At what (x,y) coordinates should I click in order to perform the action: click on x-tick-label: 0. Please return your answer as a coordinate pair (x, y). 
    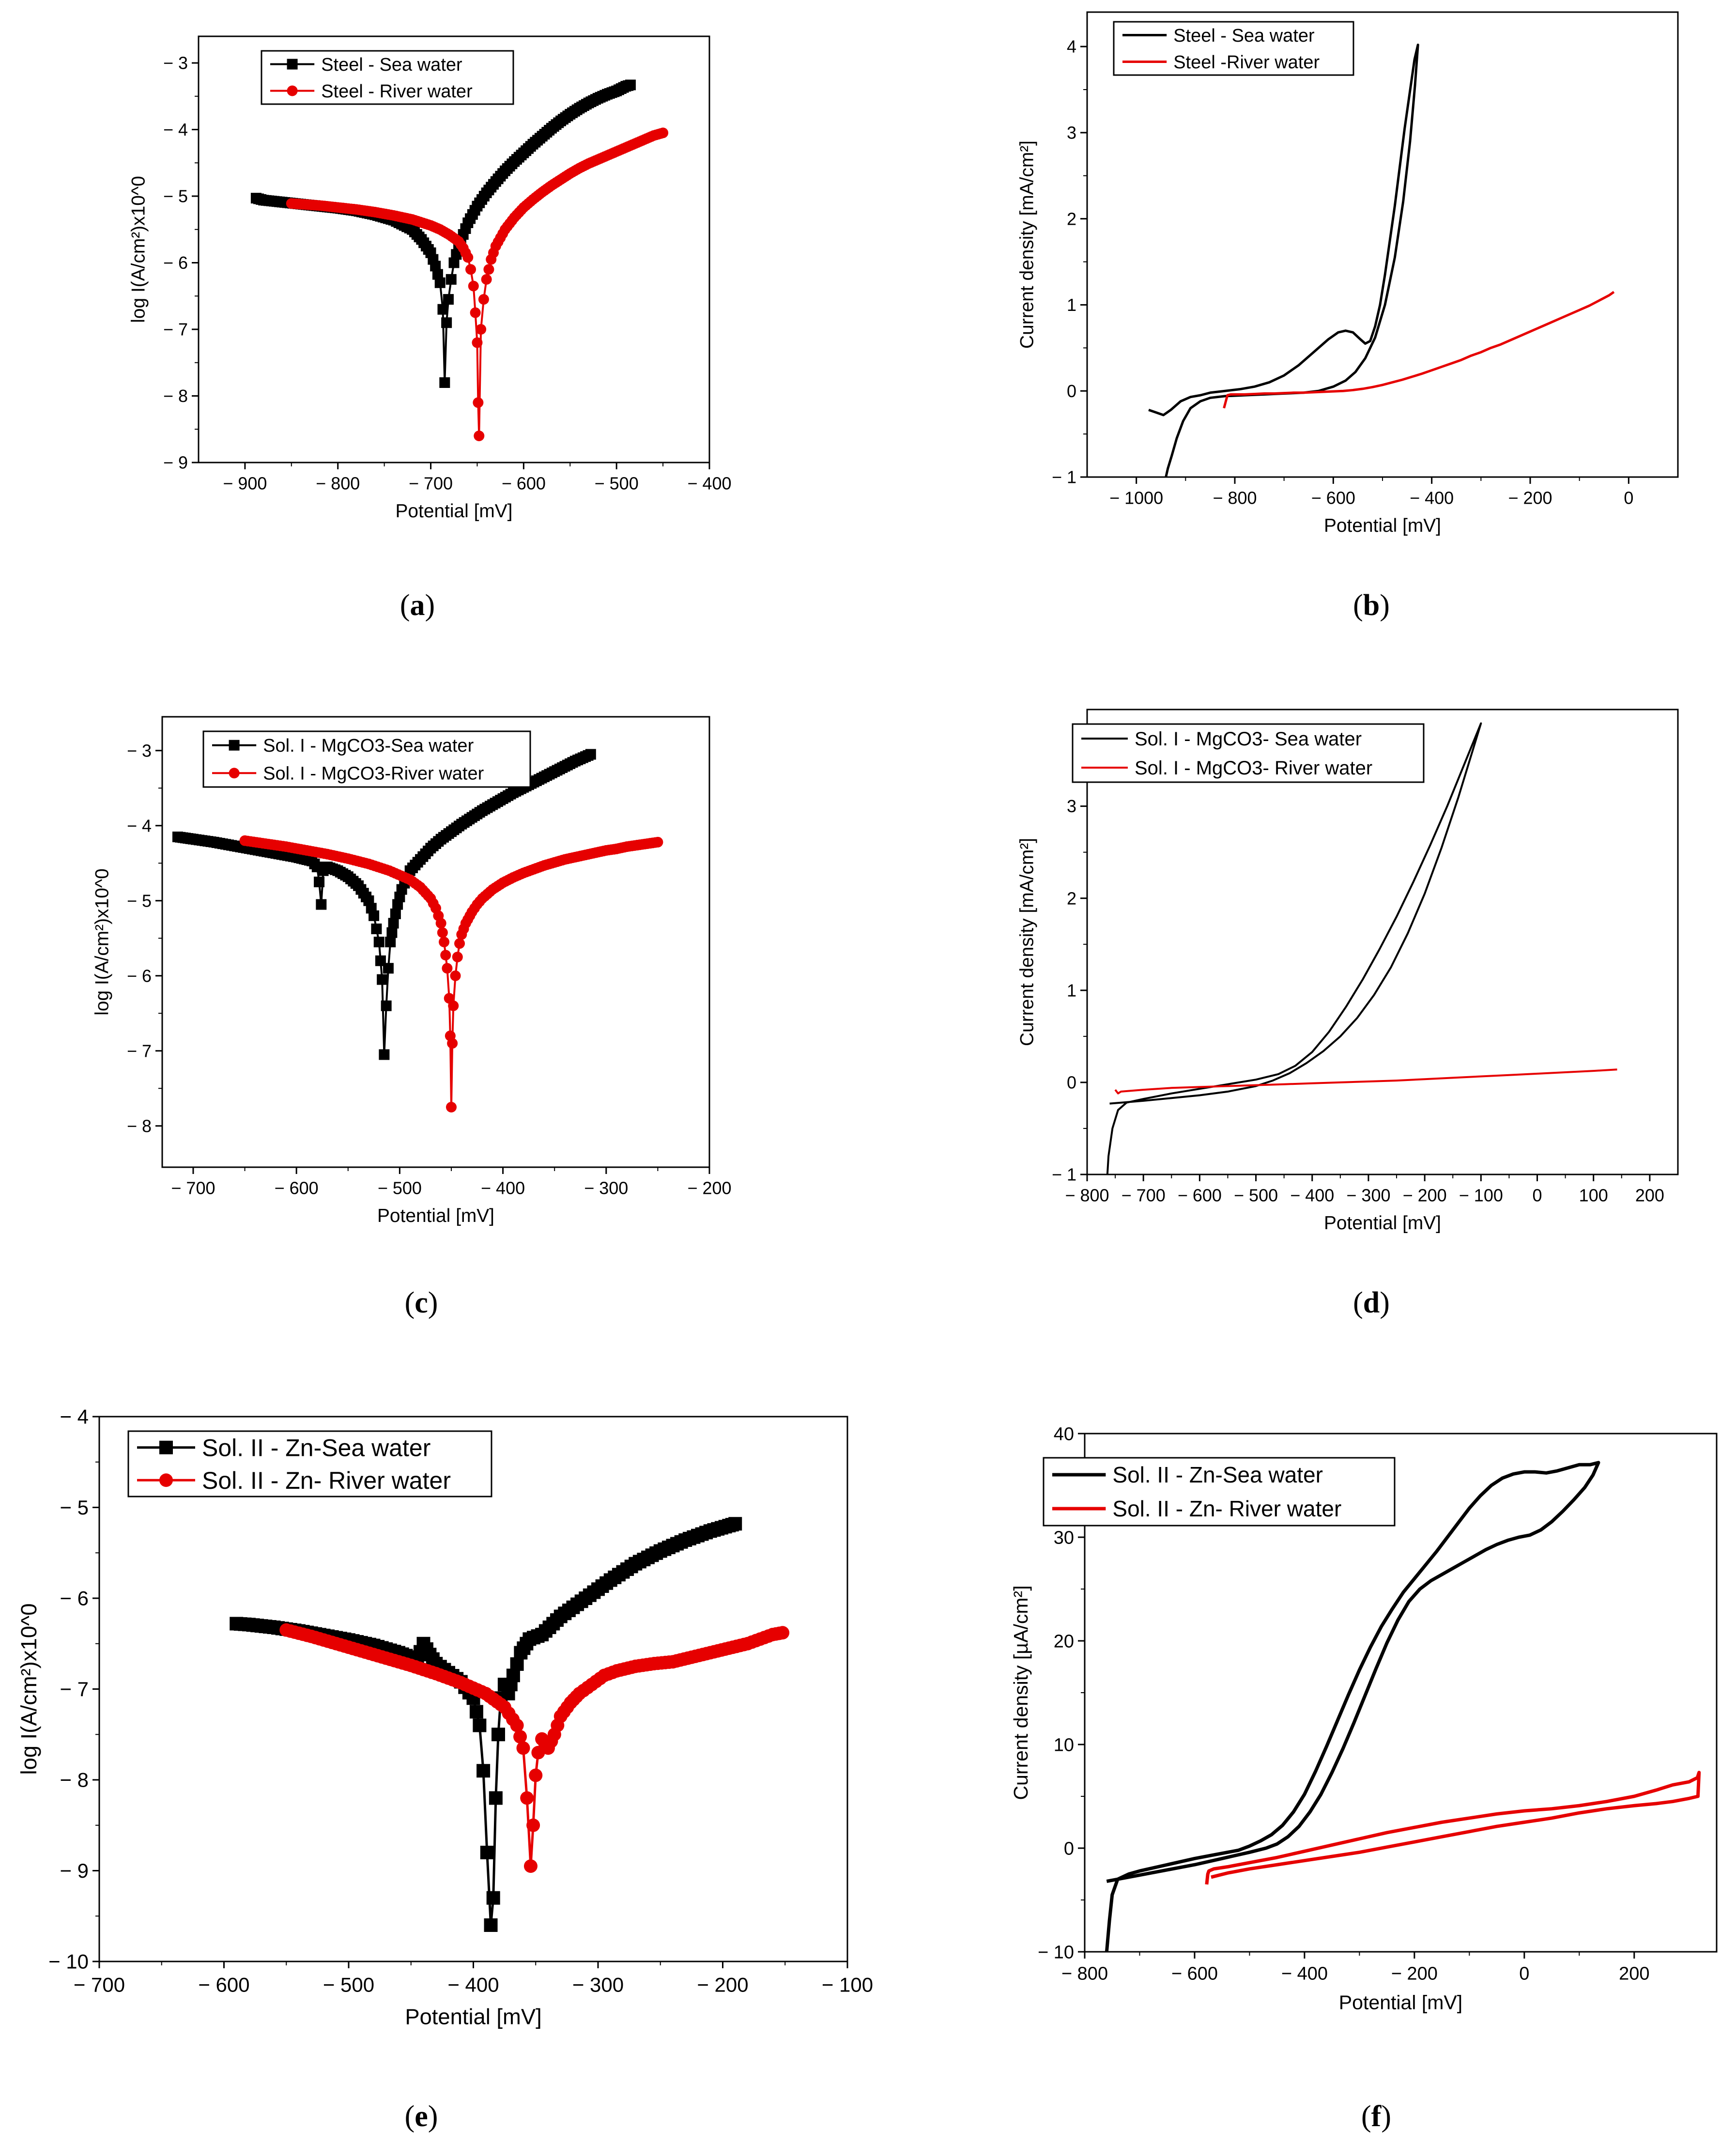
    Looking at the image, I should click on (1628, 498).